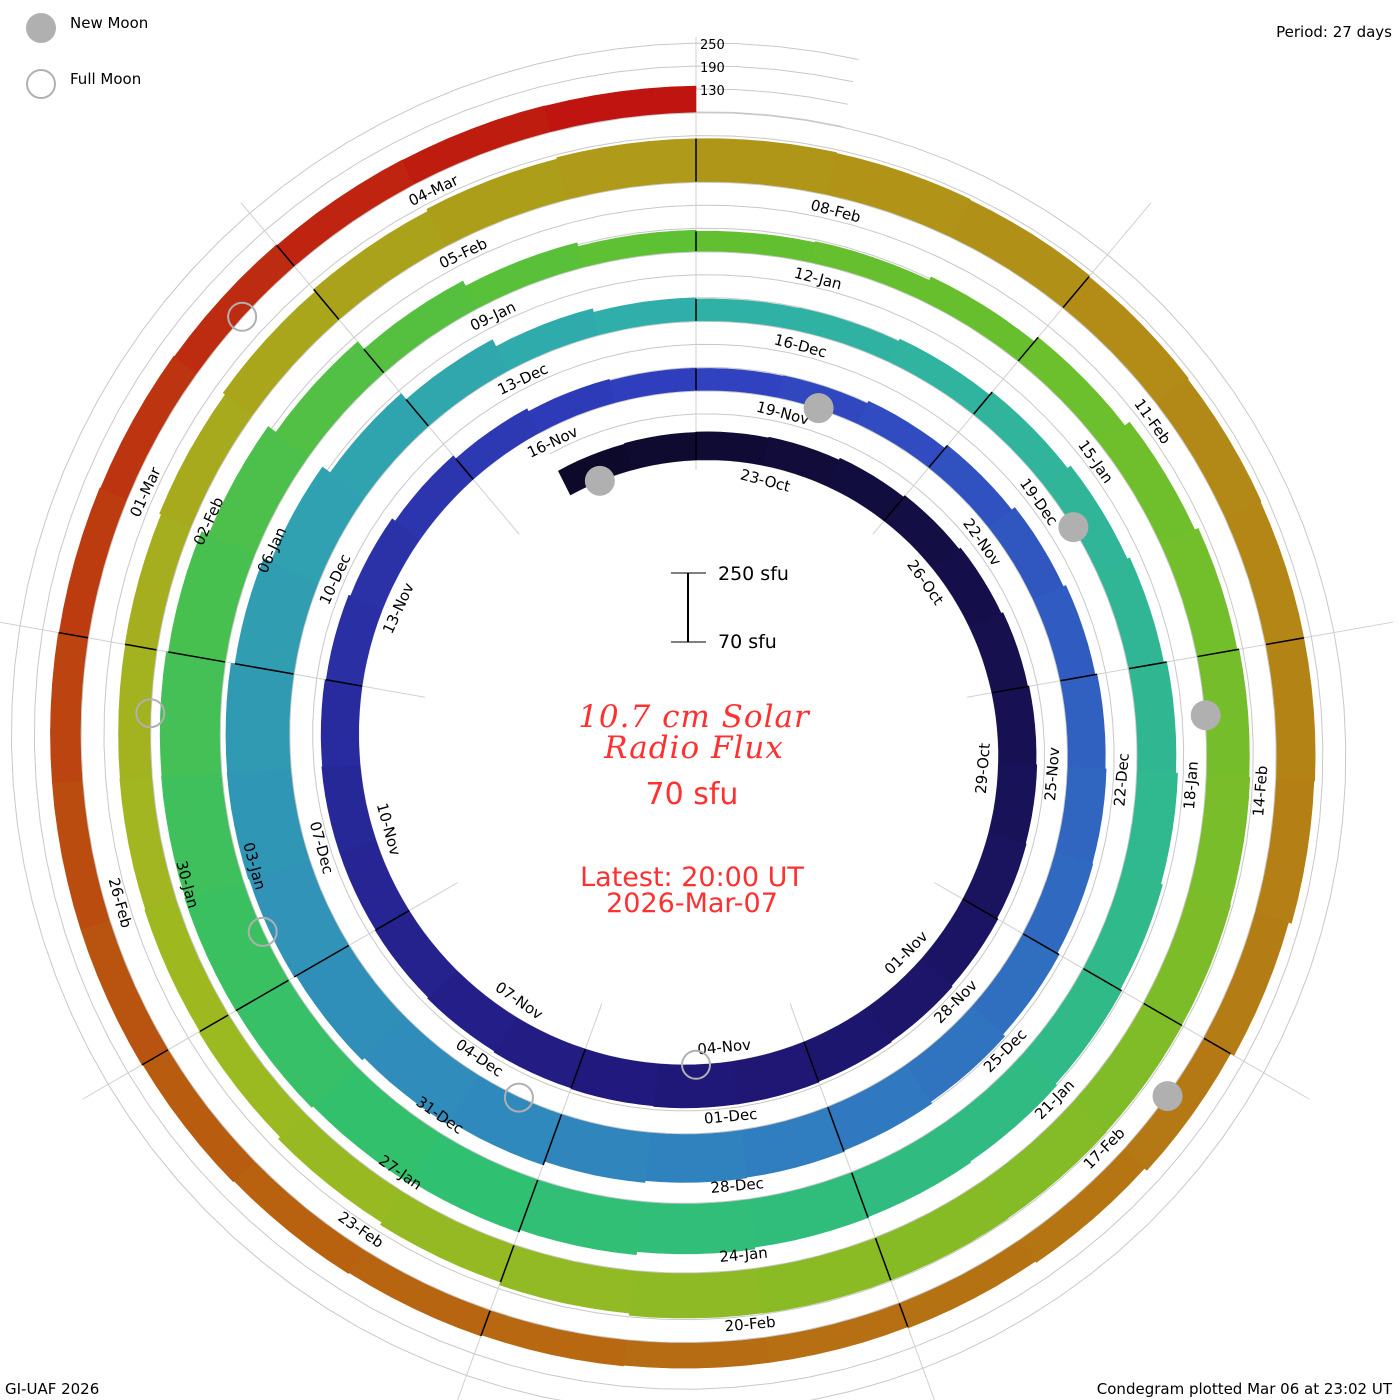  I want to click on new-moon-legend-label: New Moon, so click(109, 23).